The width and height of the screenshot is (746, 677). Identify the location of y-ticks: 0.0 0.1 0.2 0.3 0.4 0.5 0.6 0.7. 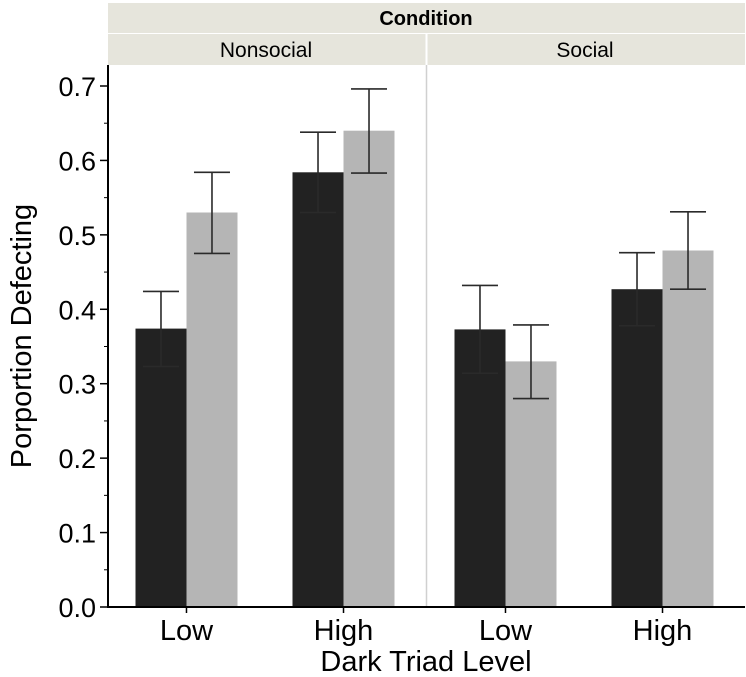
(83, 347).